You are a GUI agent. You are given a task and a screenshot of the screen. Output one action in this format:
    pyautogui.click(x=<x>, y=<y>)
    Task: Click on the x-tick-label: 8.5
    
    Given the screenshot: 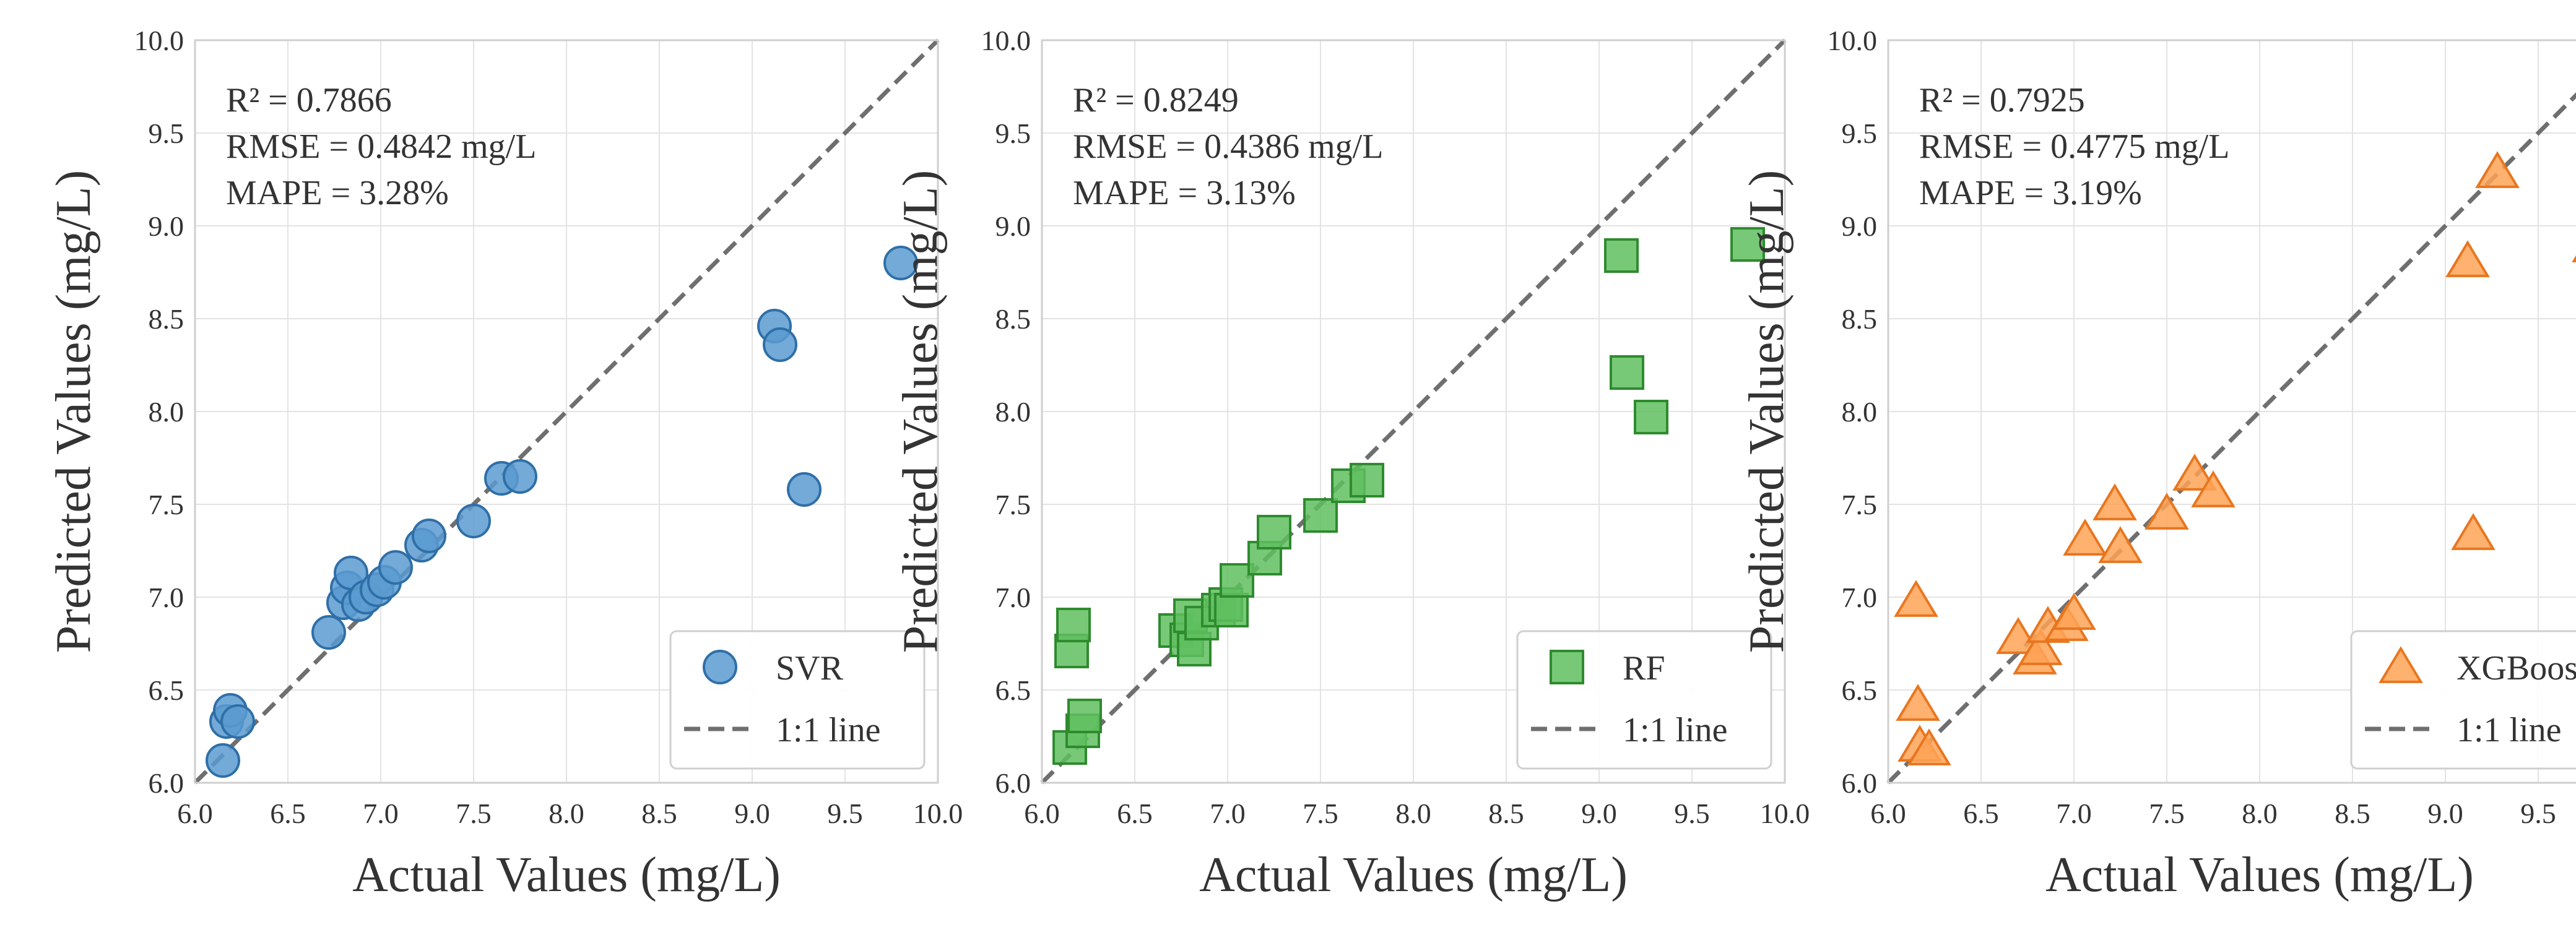 What is the action you would take?
    pyautogui.click(x=1506, y=813)
    